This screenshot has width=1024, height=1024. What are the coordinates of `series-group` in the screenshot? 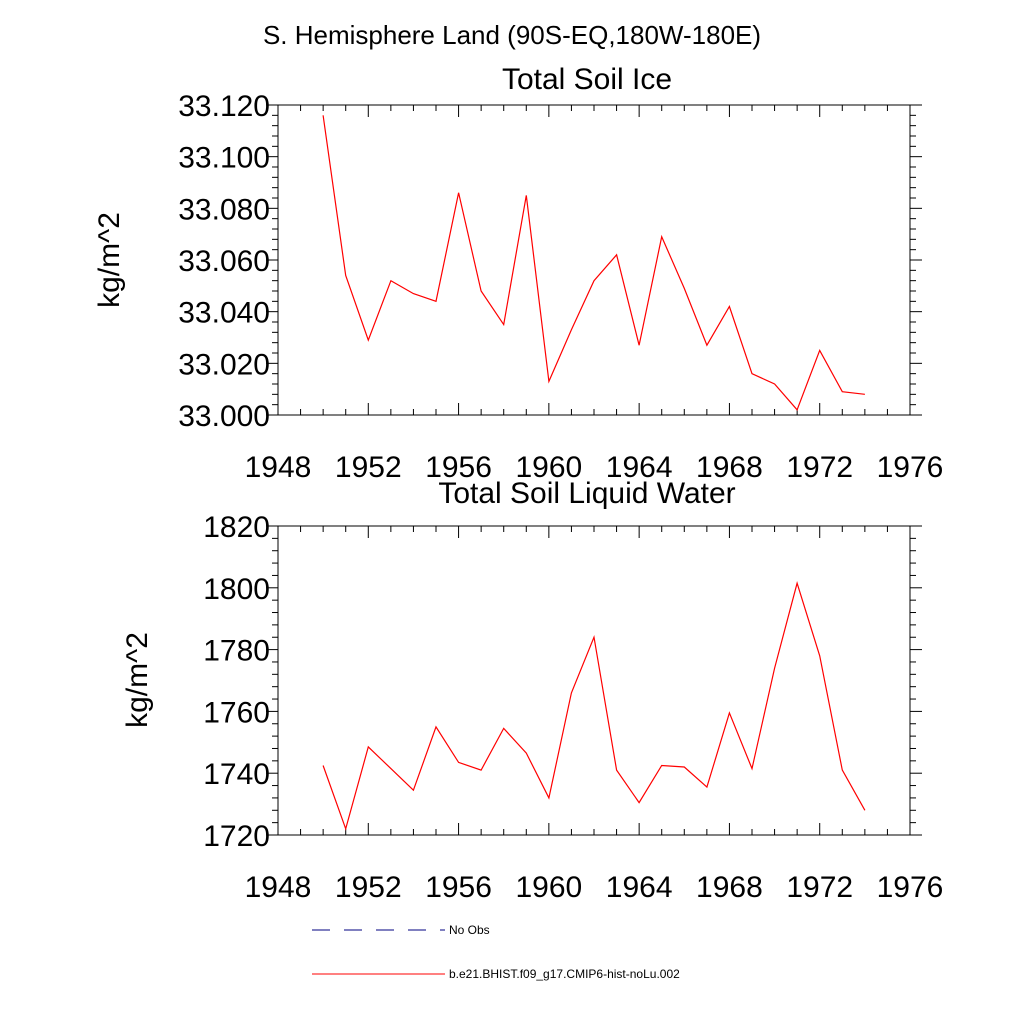 It's located at (594, 706).